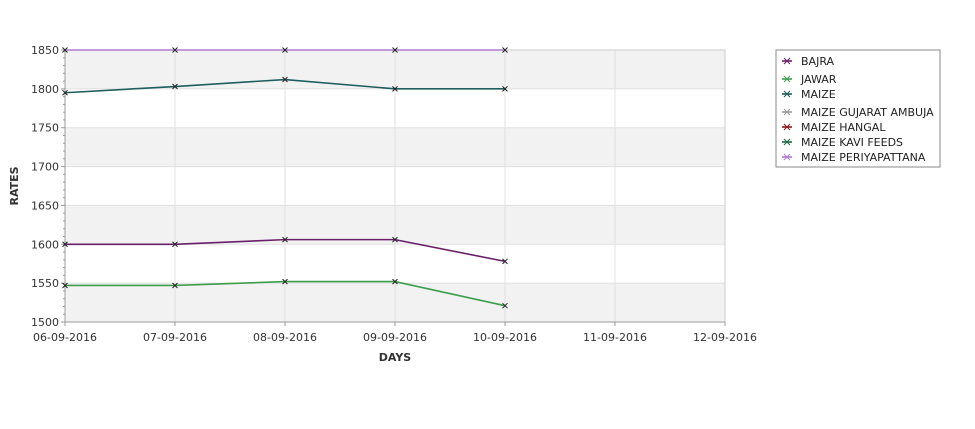 Image resolution: width=975 pixels, height=429 pixels. Describe the element at coordinates (285, 250) in the screenshot. I see `series-bajra` at that location.